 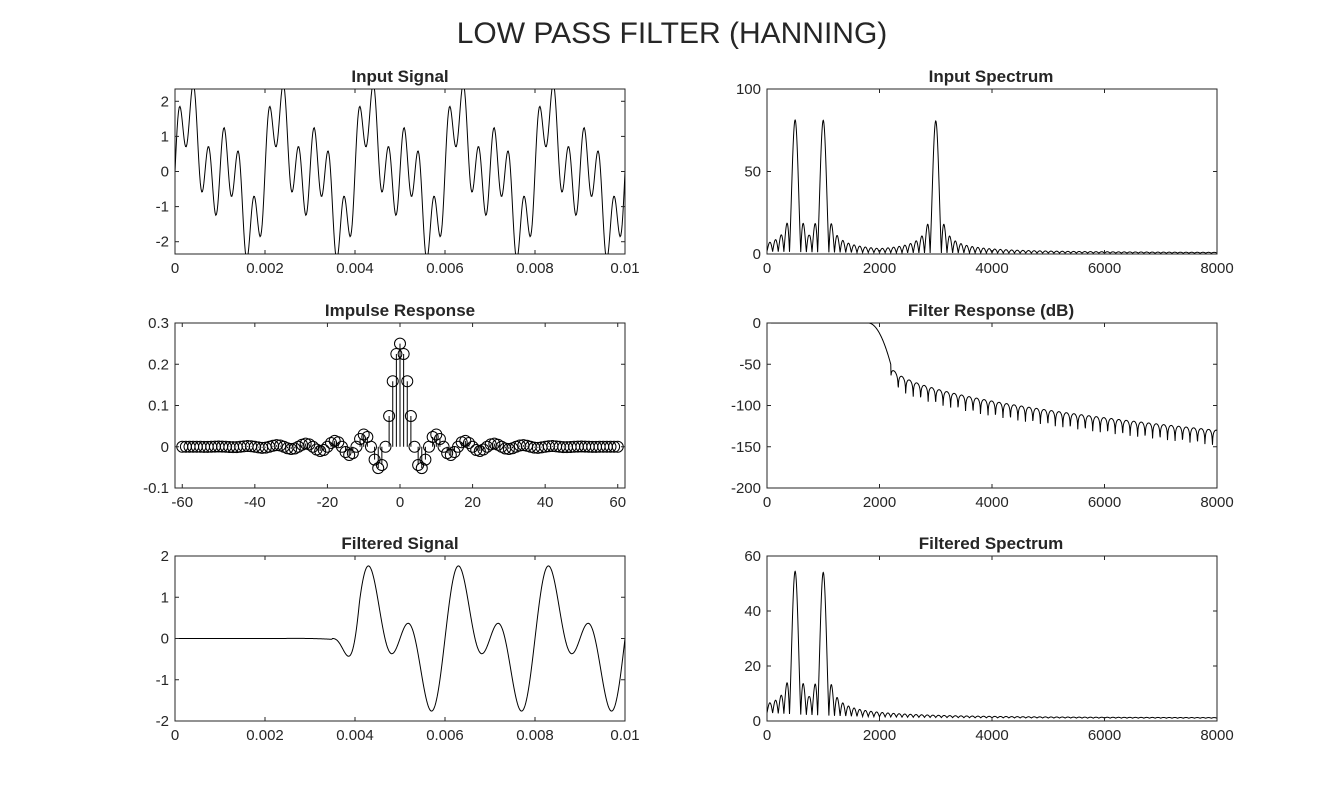 I want to click on filter-response-trace, so click(x=992, y=384).